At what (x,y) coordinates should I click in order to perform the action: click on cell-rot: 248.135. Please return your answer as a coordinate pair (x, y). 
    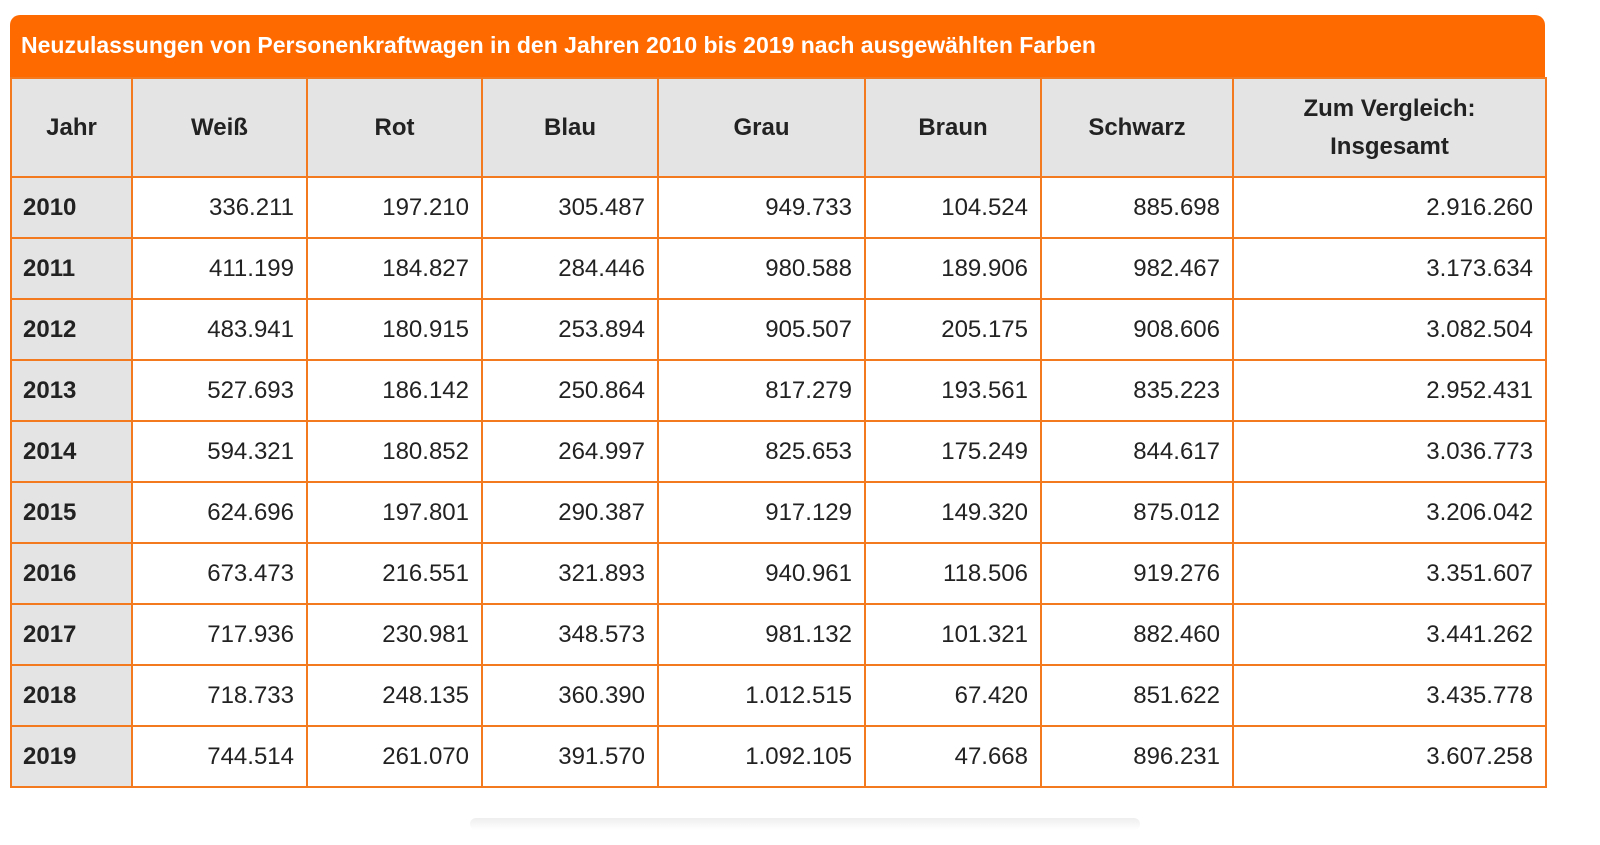
    Looking at the image, I should click on (394, 695).